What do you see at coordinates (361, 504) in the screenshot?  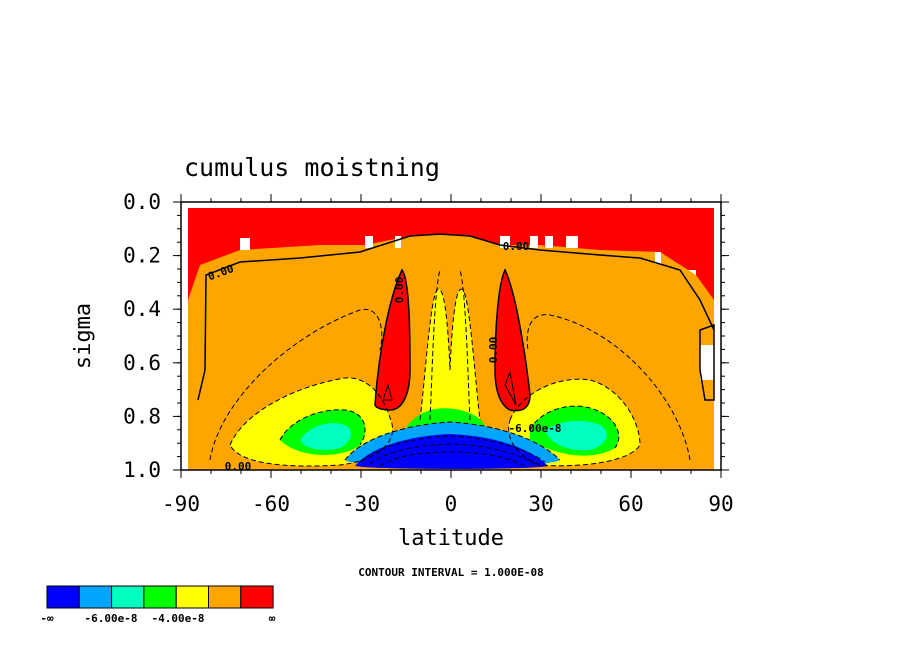 I see `x-tick-label: -30` at bounding box center [361, 504].